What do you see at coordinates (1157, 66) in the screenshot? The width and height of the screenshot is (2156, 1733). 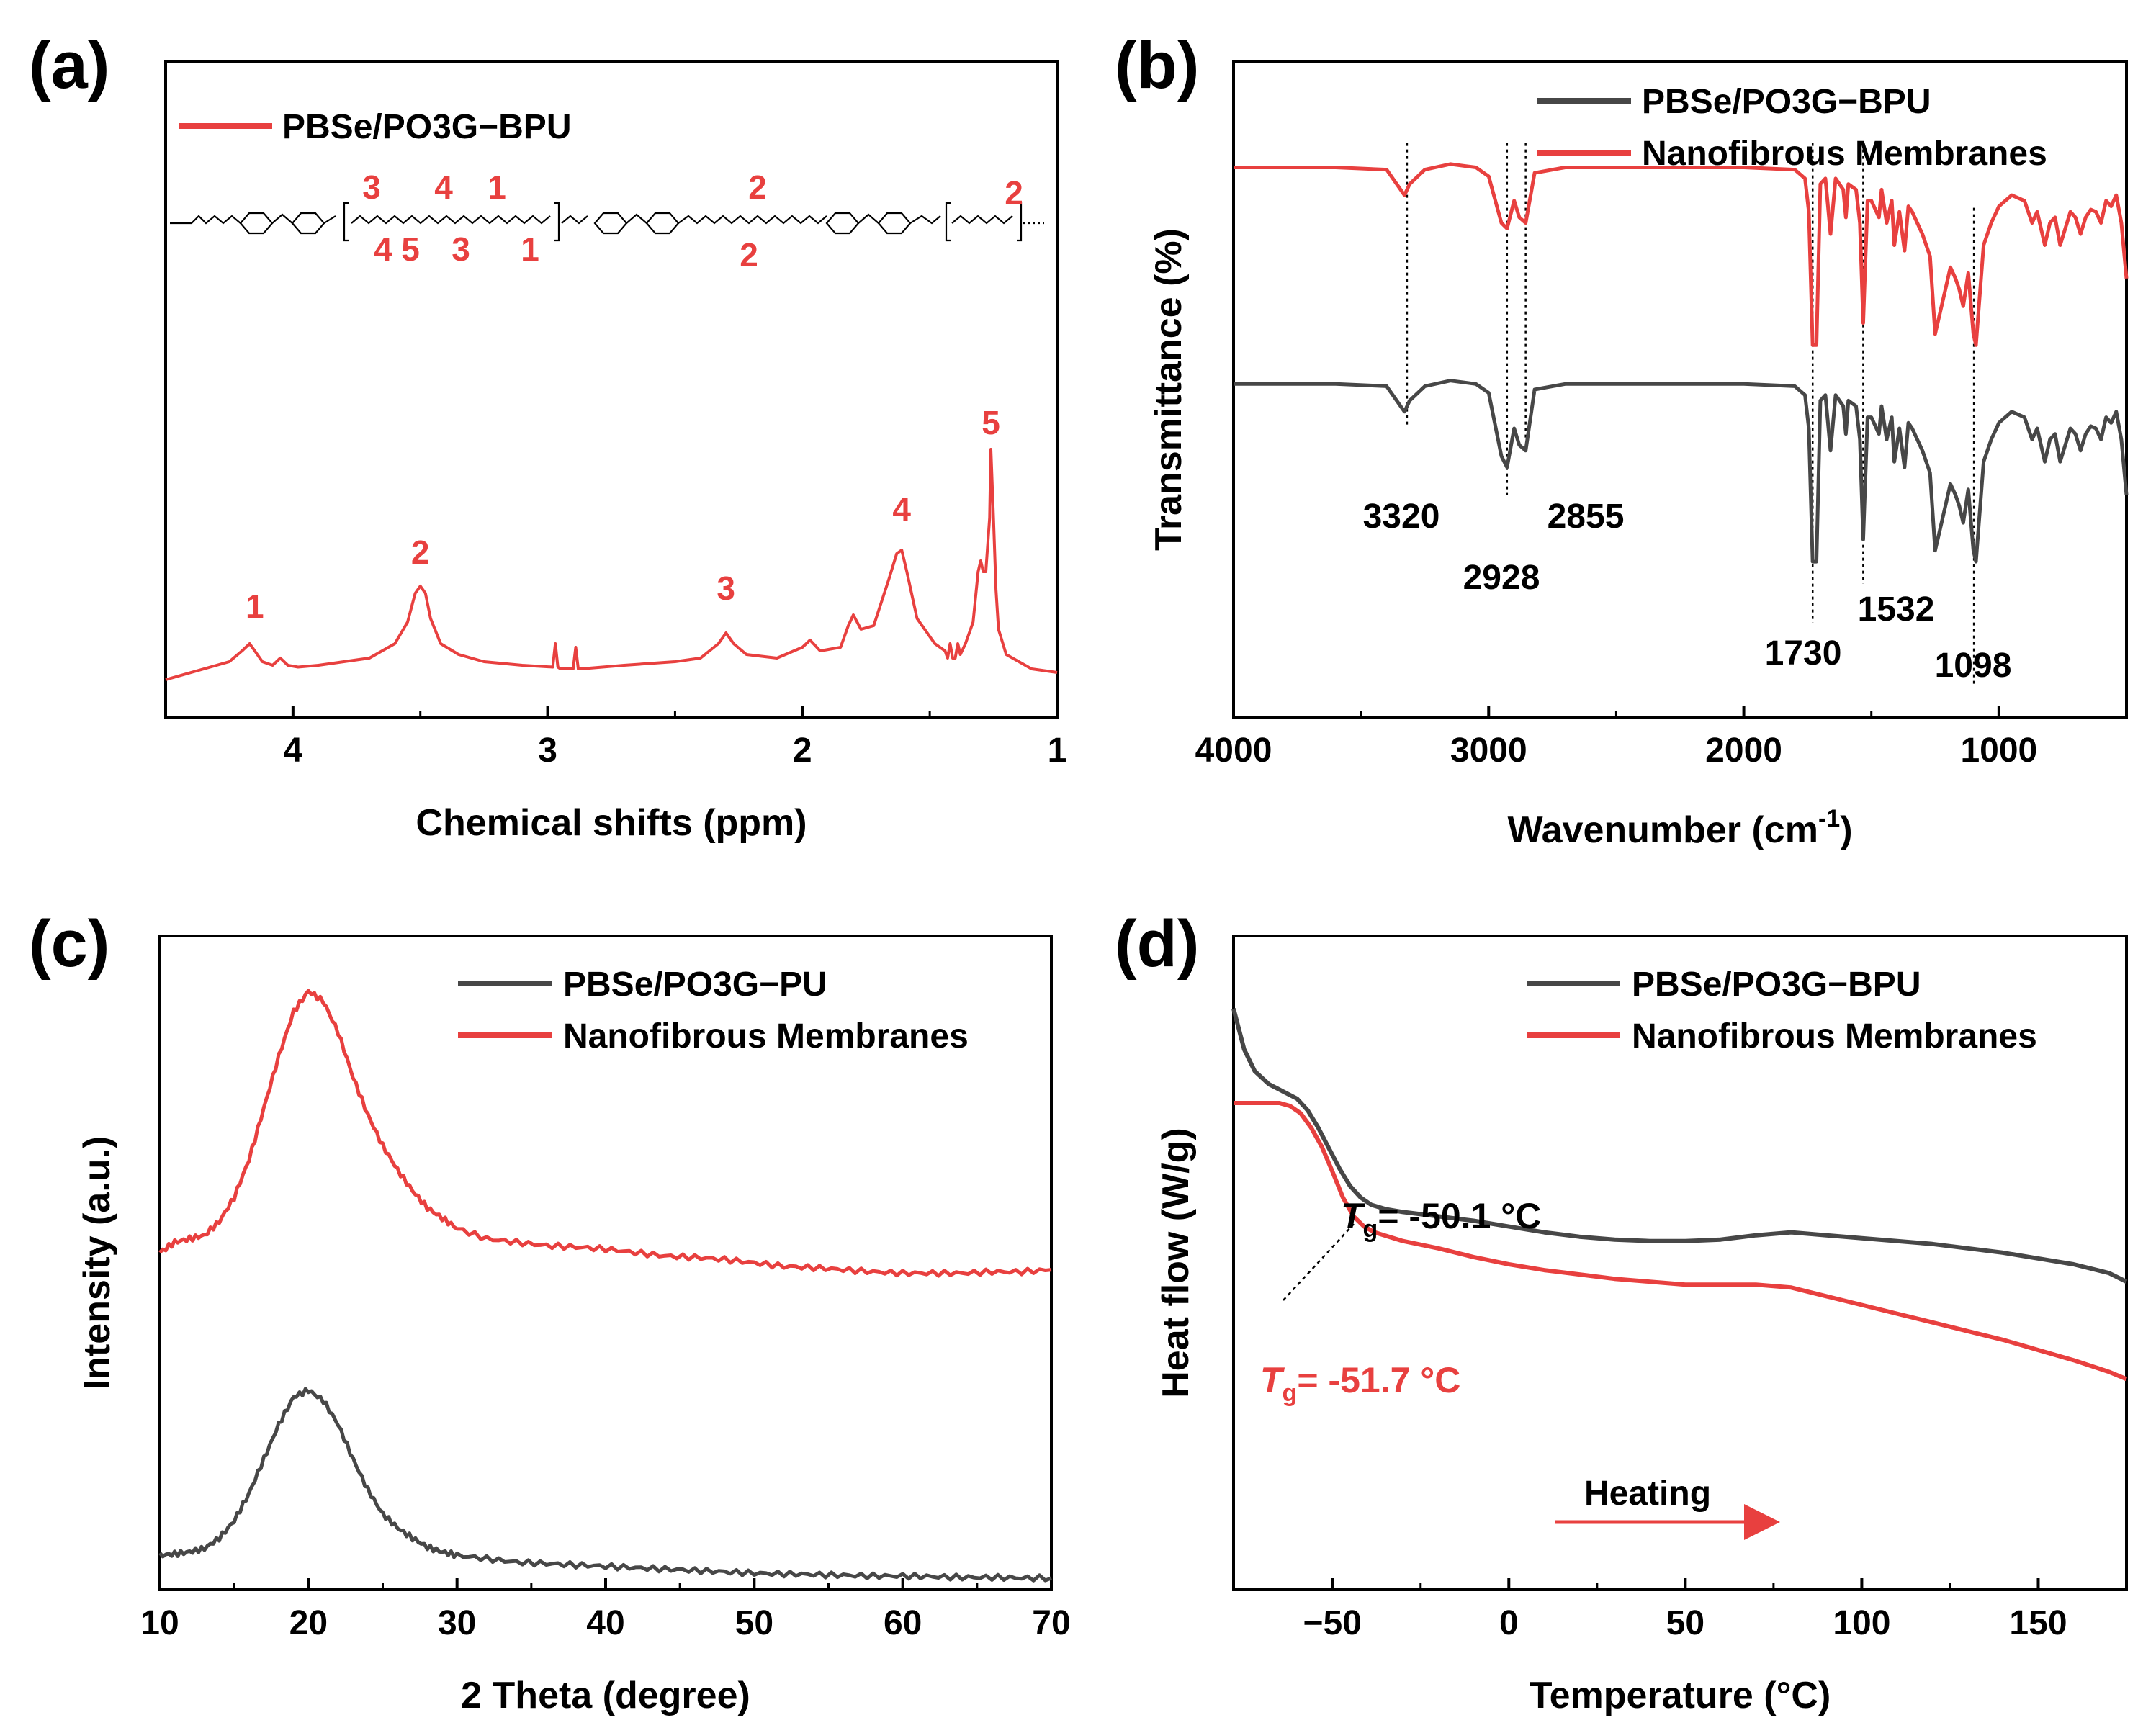 I see `panel-b-letter: (b)` at bounding box center [1157, 66].